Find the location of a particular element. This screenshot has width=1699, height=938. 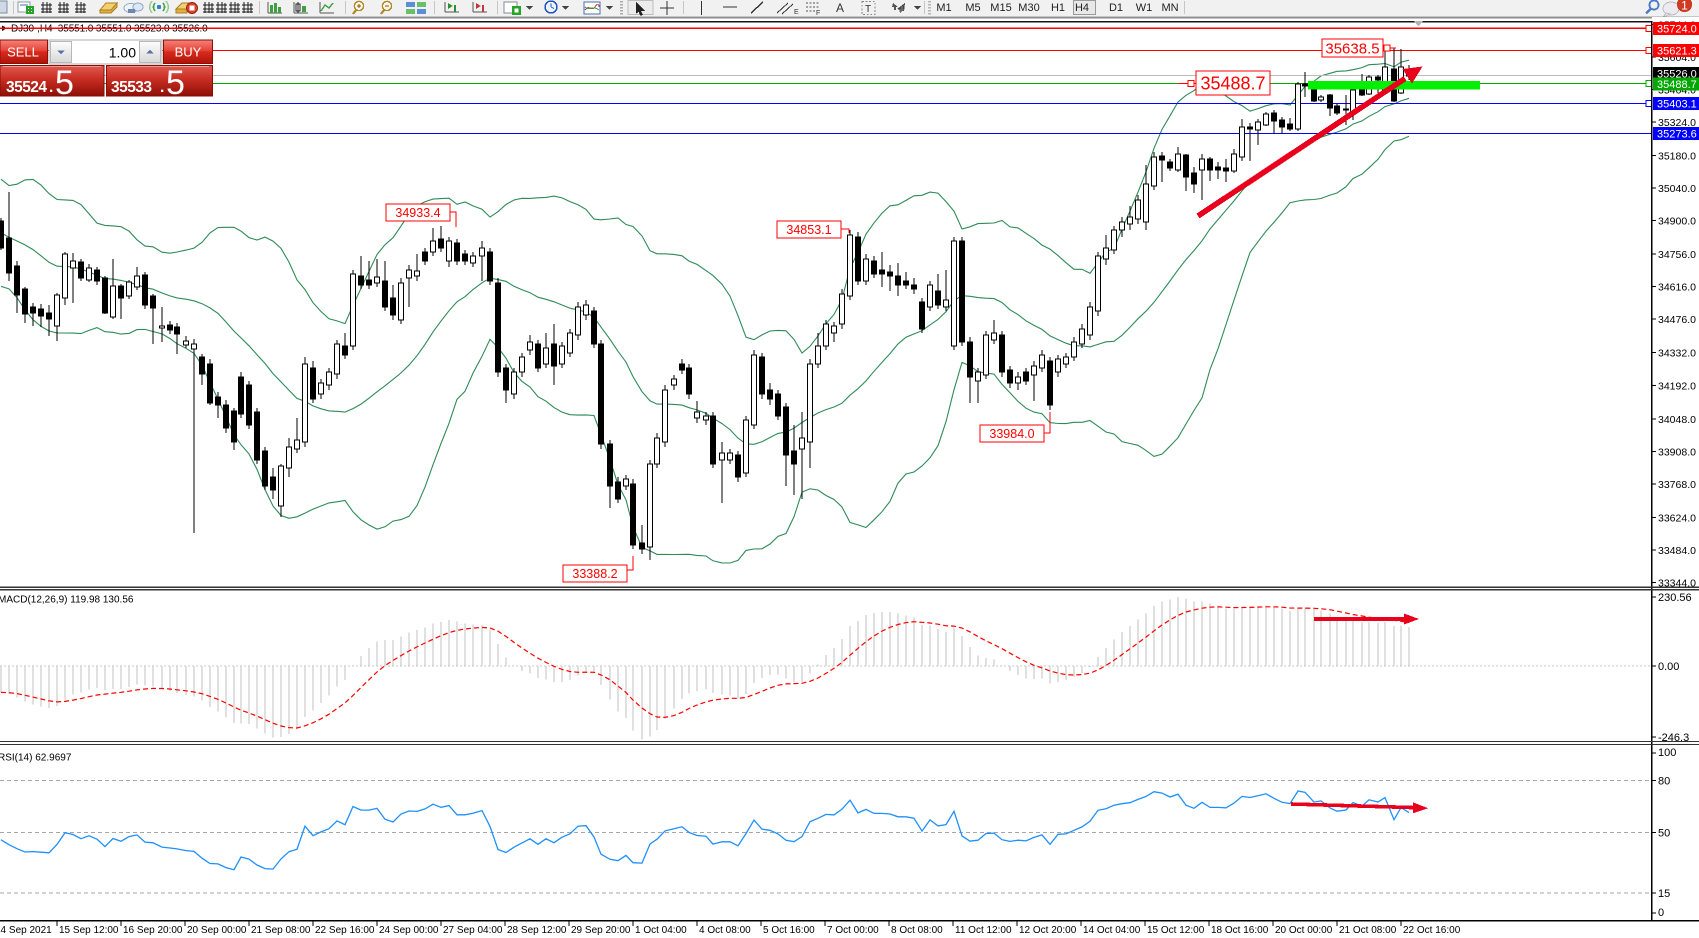

svg-text: 33484.0 is located at coordinates (1677, 551).